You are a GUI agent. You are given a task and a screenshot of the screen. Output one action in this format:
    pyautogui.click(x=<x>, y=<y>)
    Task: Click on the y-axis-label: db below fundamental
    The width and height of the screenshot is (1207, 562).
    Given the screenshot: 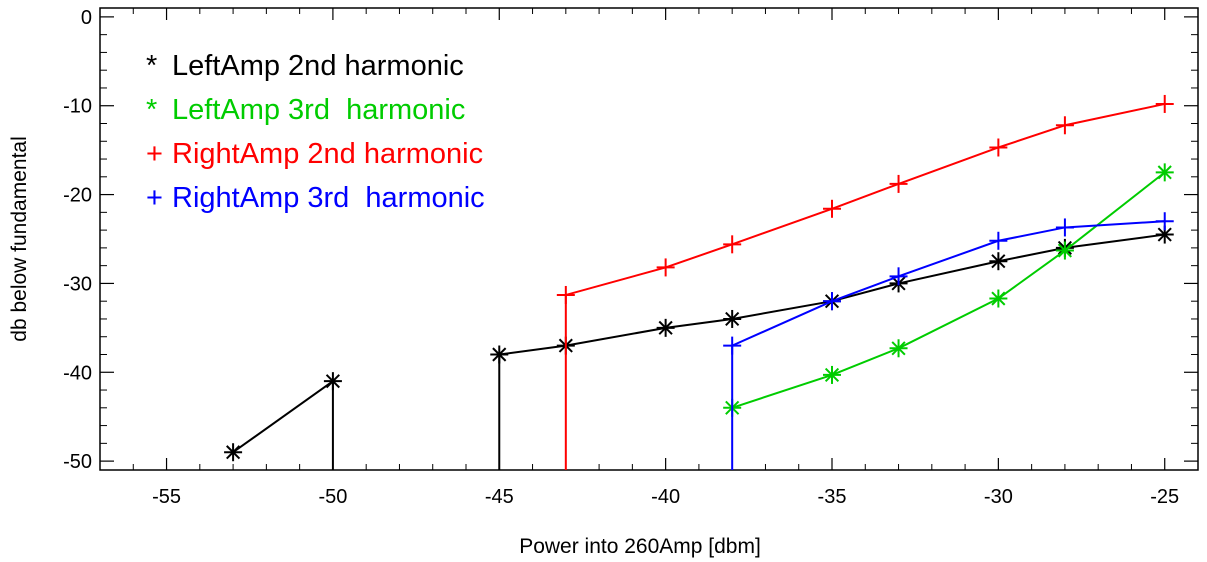 What is the action you would take?
    pyautogui.click(x=19, y=238)
    